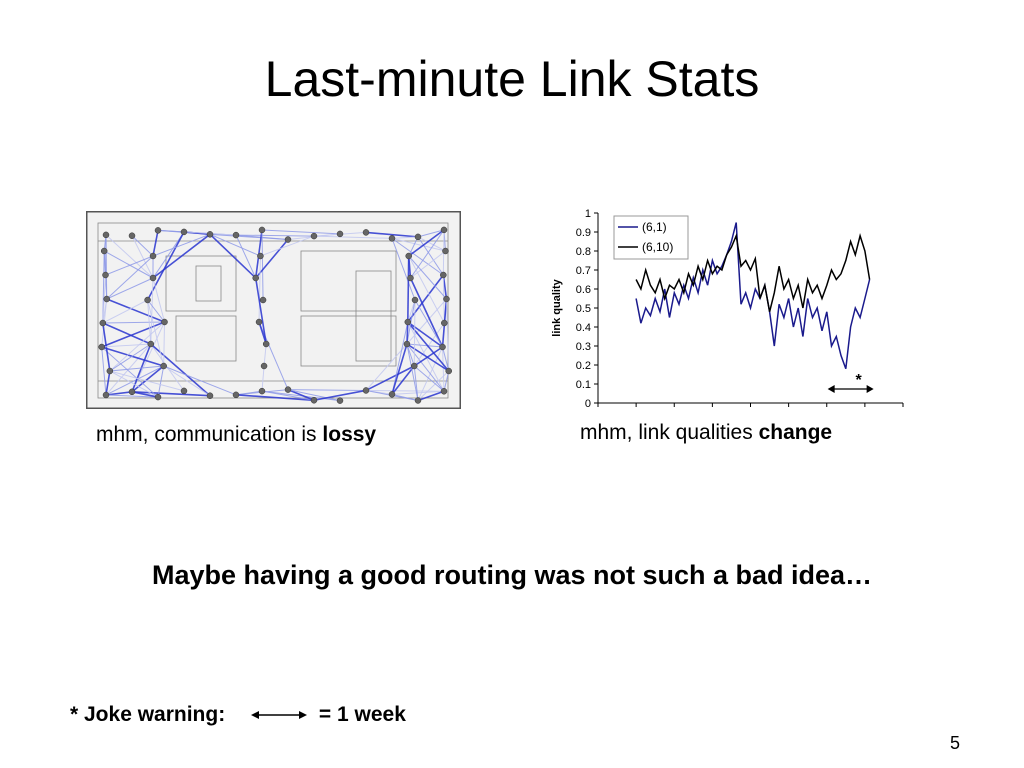 The height and width of the screenshot is (768, 1024). Describe the element at coordinates (669, 432) in the screenshot. I see `caption-text: mhm, link qualities` at that location.